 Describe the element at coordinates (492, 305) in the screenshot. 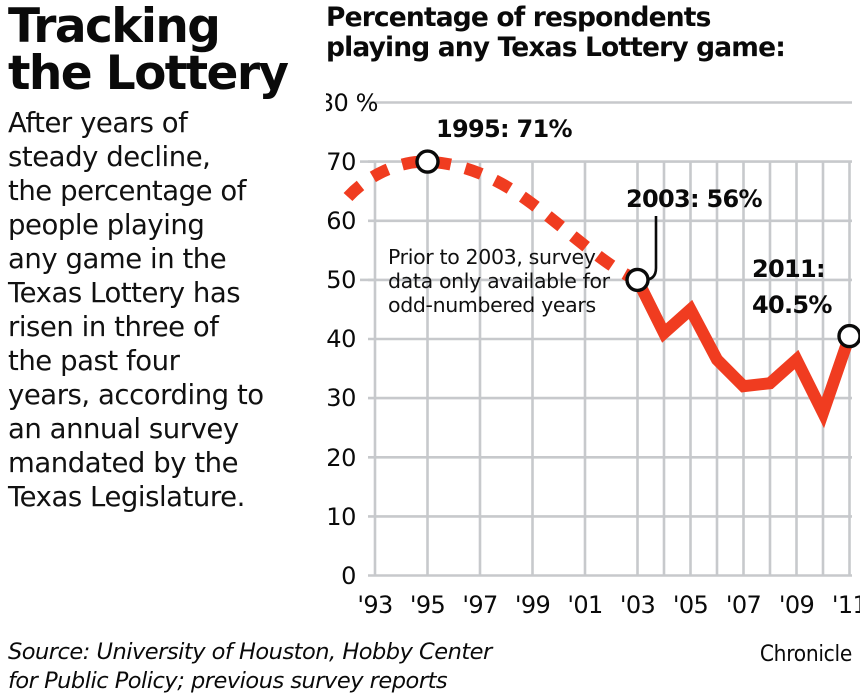

I see `note-line-3: odd-numbered years` at that location.